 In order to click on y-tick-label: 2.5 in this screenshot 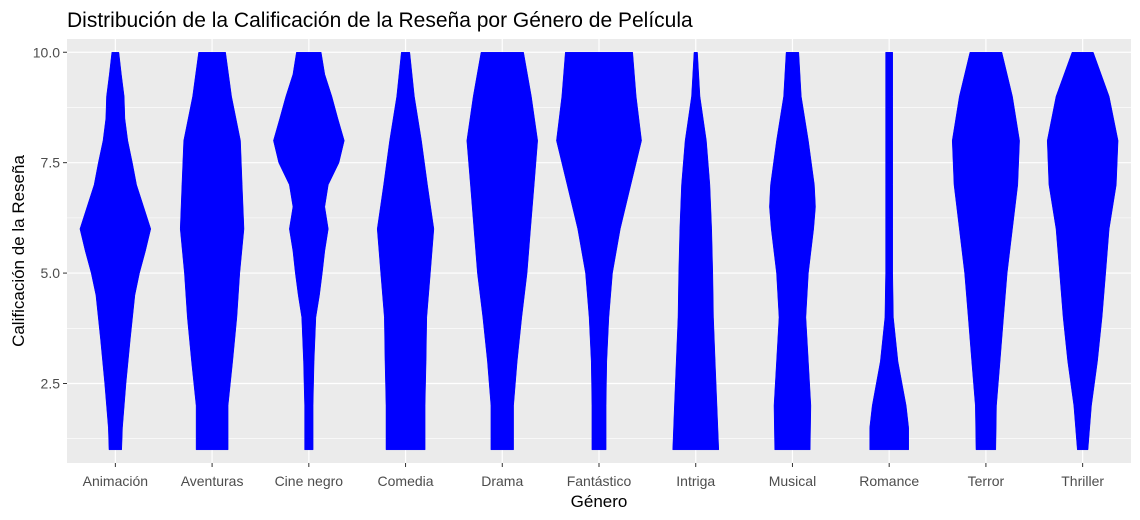, I will do `click(51, 384)`.